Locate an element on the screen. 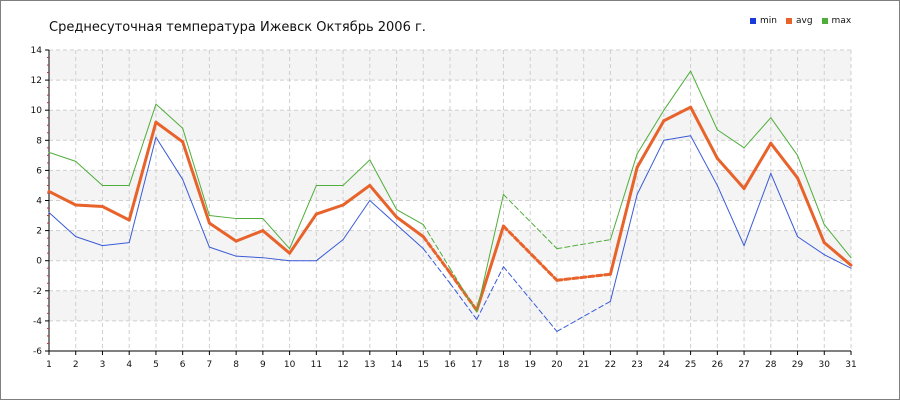  x-tick-label: 1 is located at coordinates (49, 365).